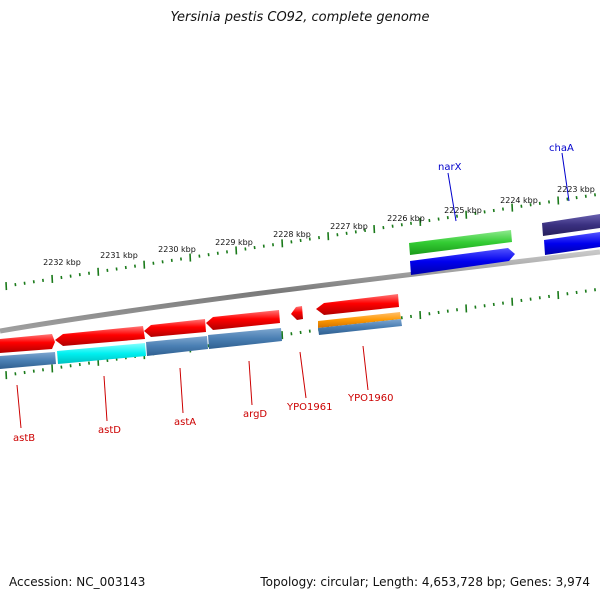 The image size is (600, 600). I want to click on gene-astD-feature, so click(101, 353).